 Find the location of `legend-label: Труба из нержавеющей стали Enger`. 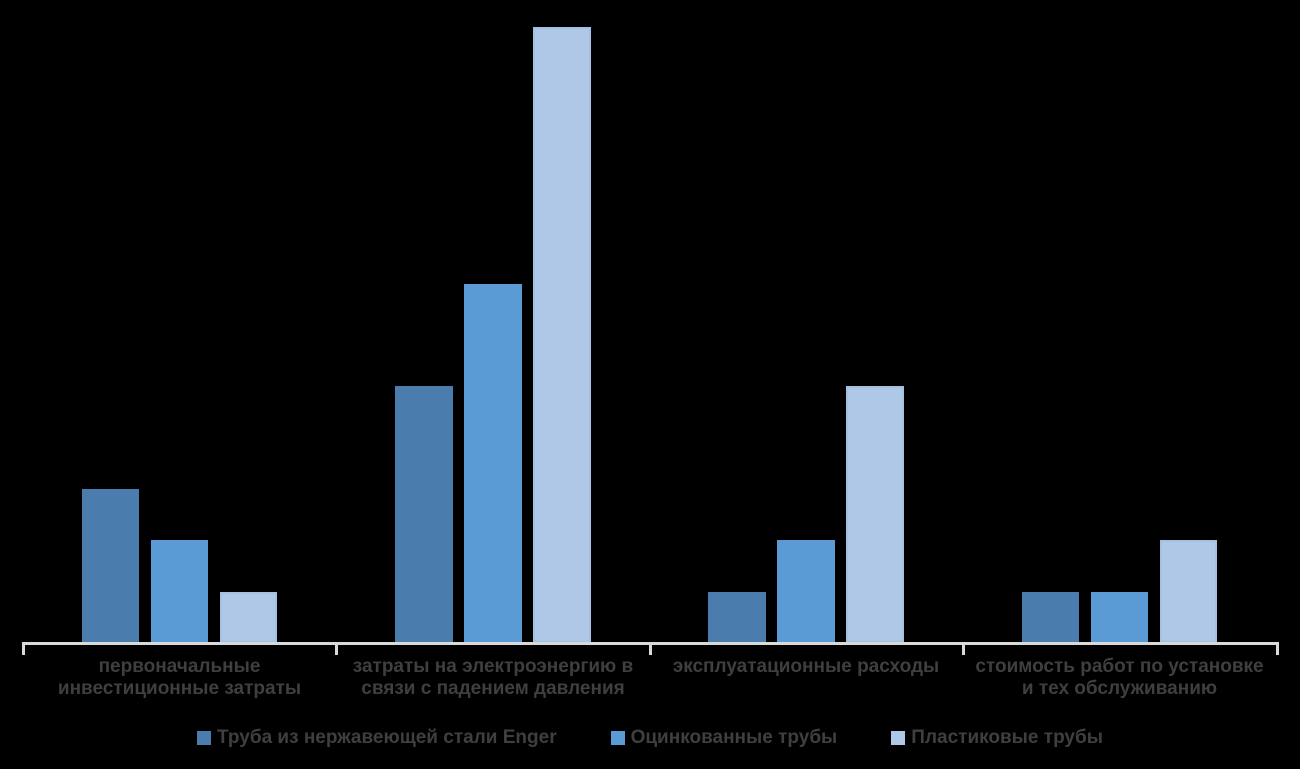

legend-label: Труба из нержавеющей стали Enger is located at coordinates (387, 737).